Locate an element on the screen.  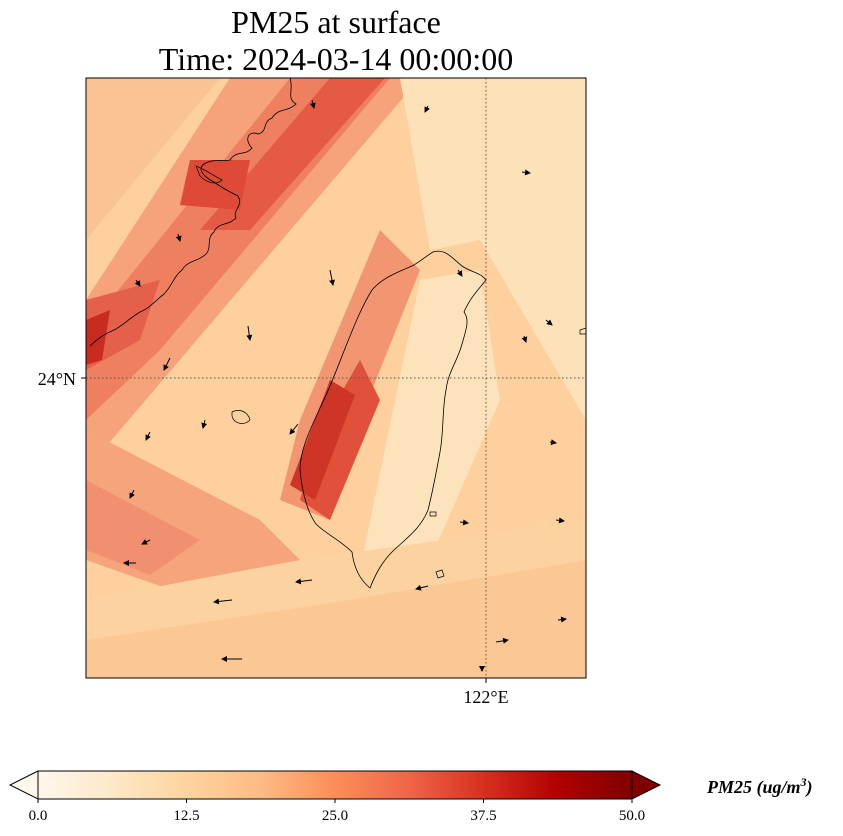
map-title-line2: Time: 2024-03-14 00:00:00 is located at coordinates (336, 59).